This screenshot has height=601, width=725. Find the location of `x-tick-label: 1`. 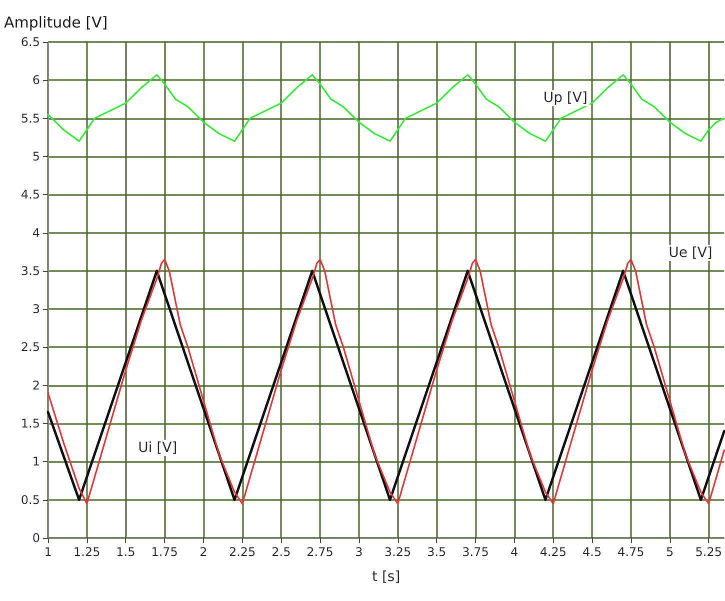

x-tick-label: 1 is located at coordinates (48, 552).